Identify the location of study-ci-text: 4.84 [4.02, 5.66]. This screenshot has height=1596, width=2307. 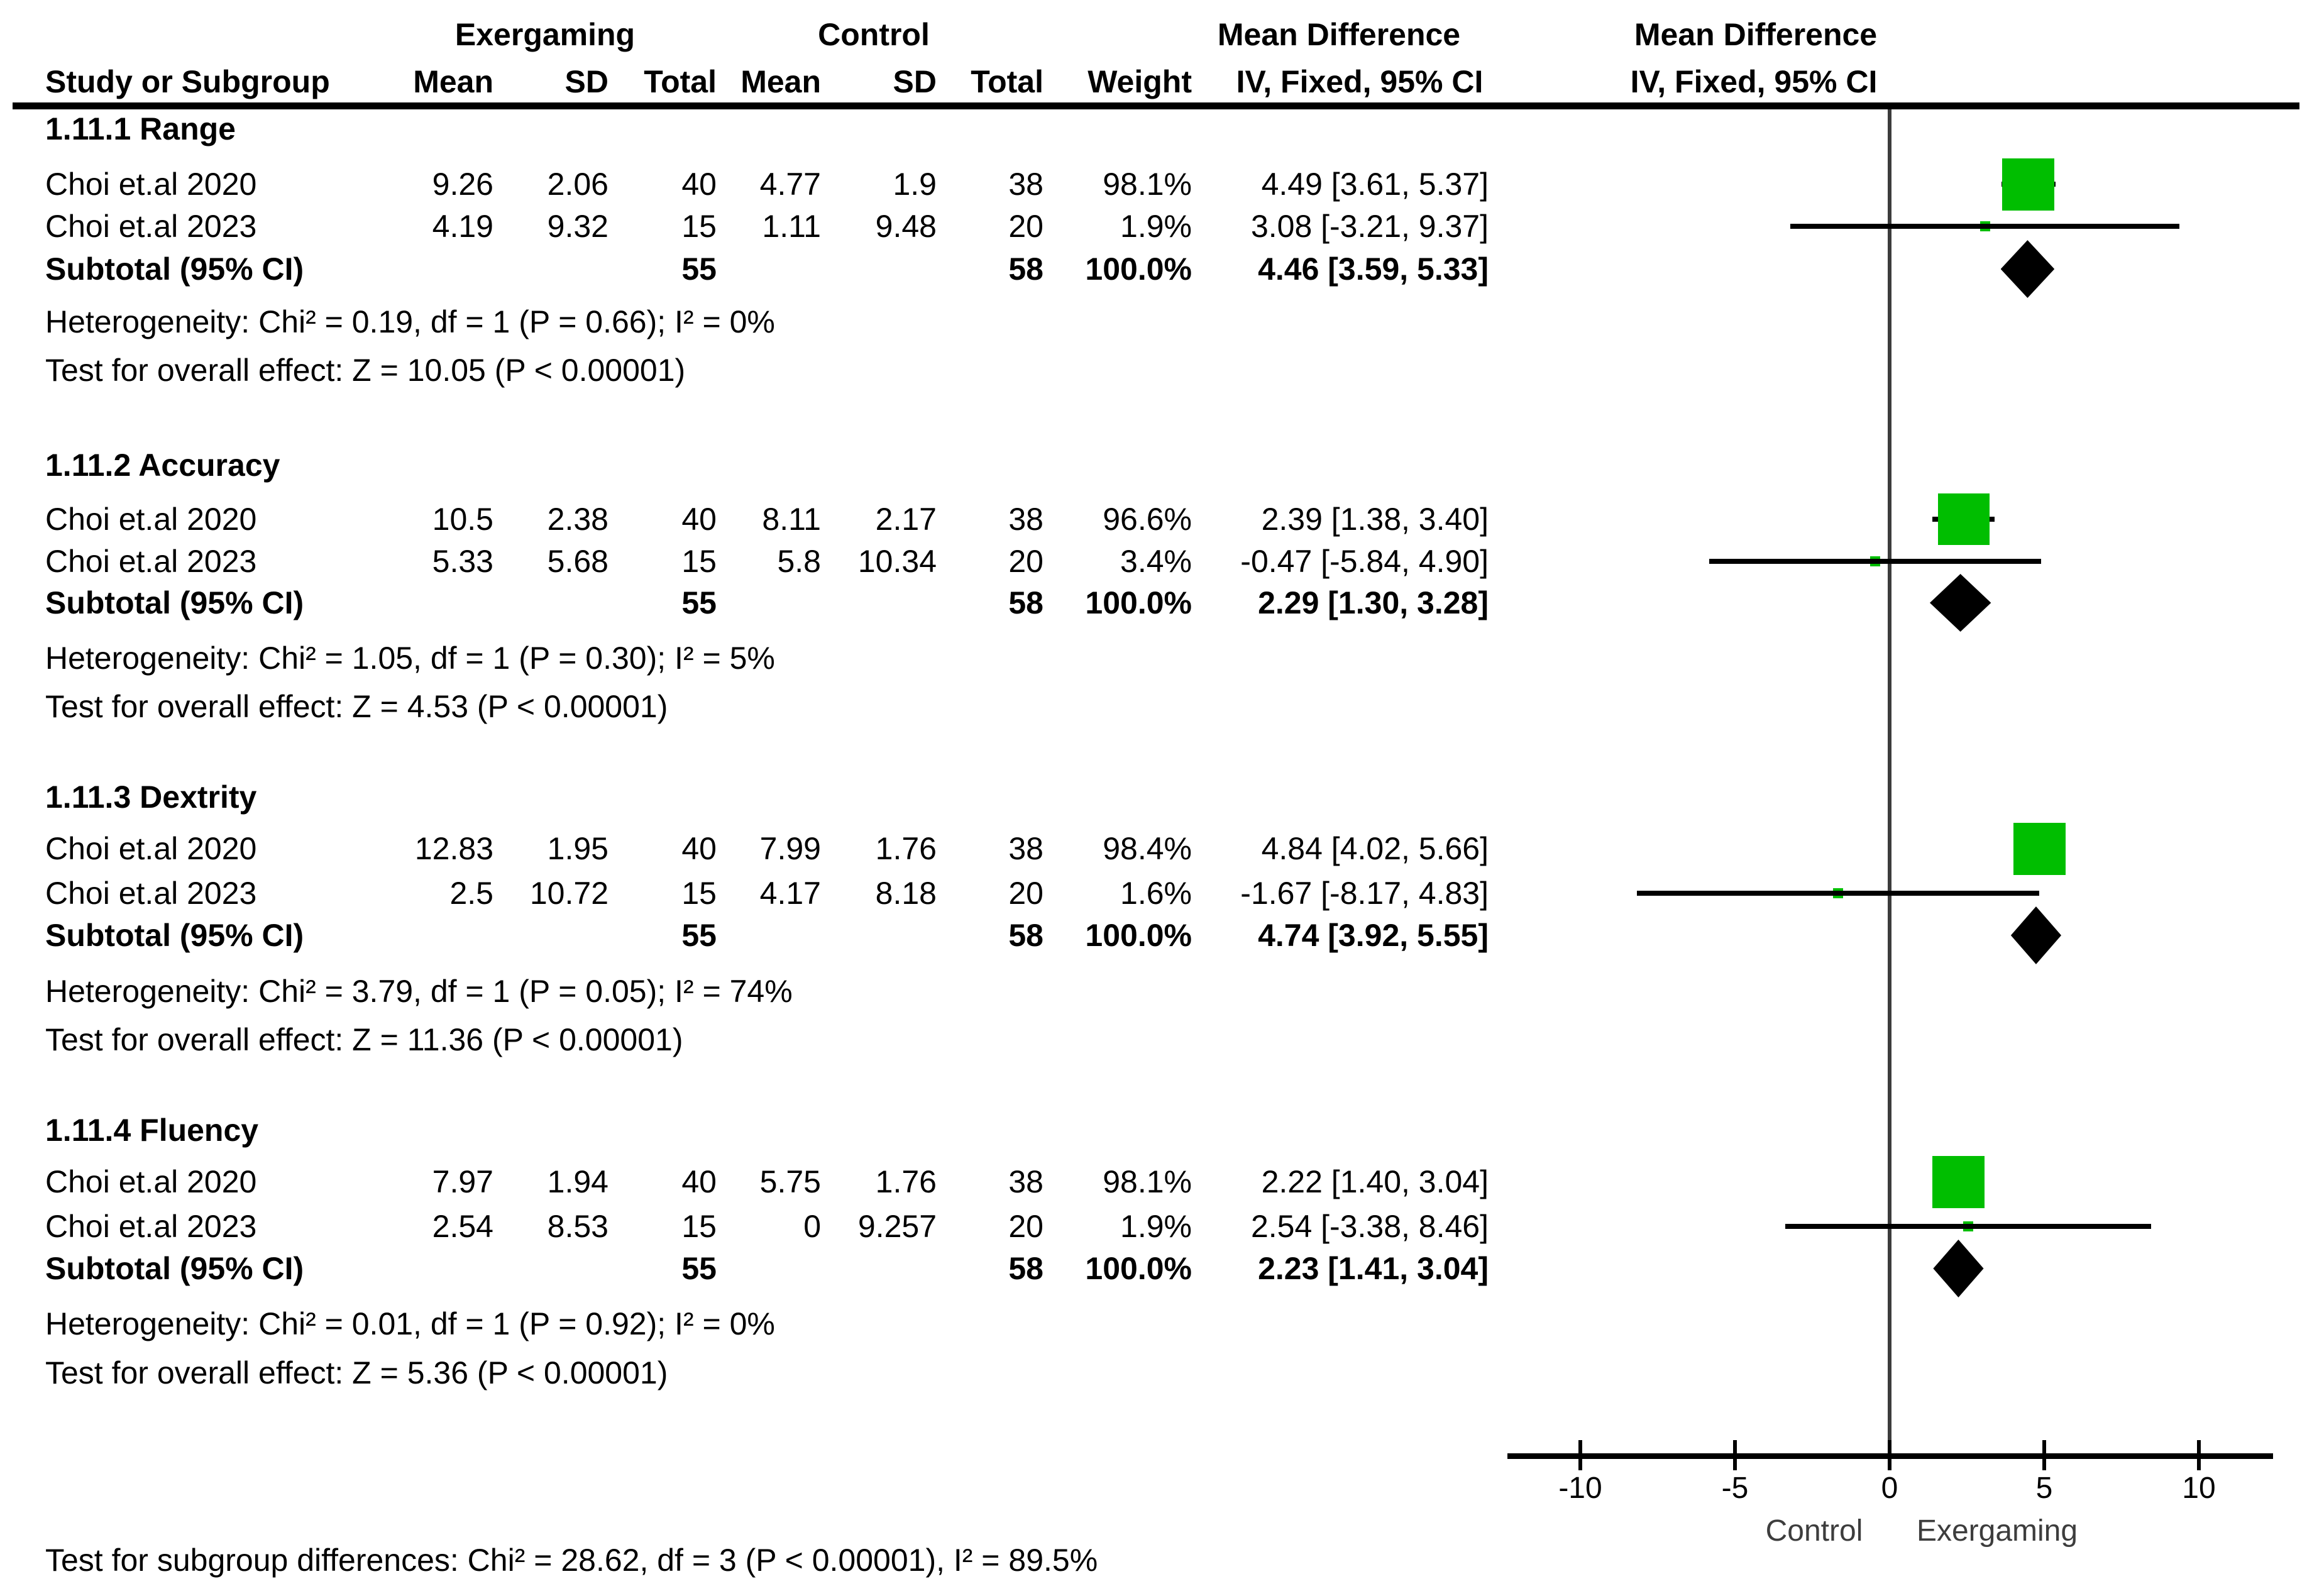
(1375, 848).